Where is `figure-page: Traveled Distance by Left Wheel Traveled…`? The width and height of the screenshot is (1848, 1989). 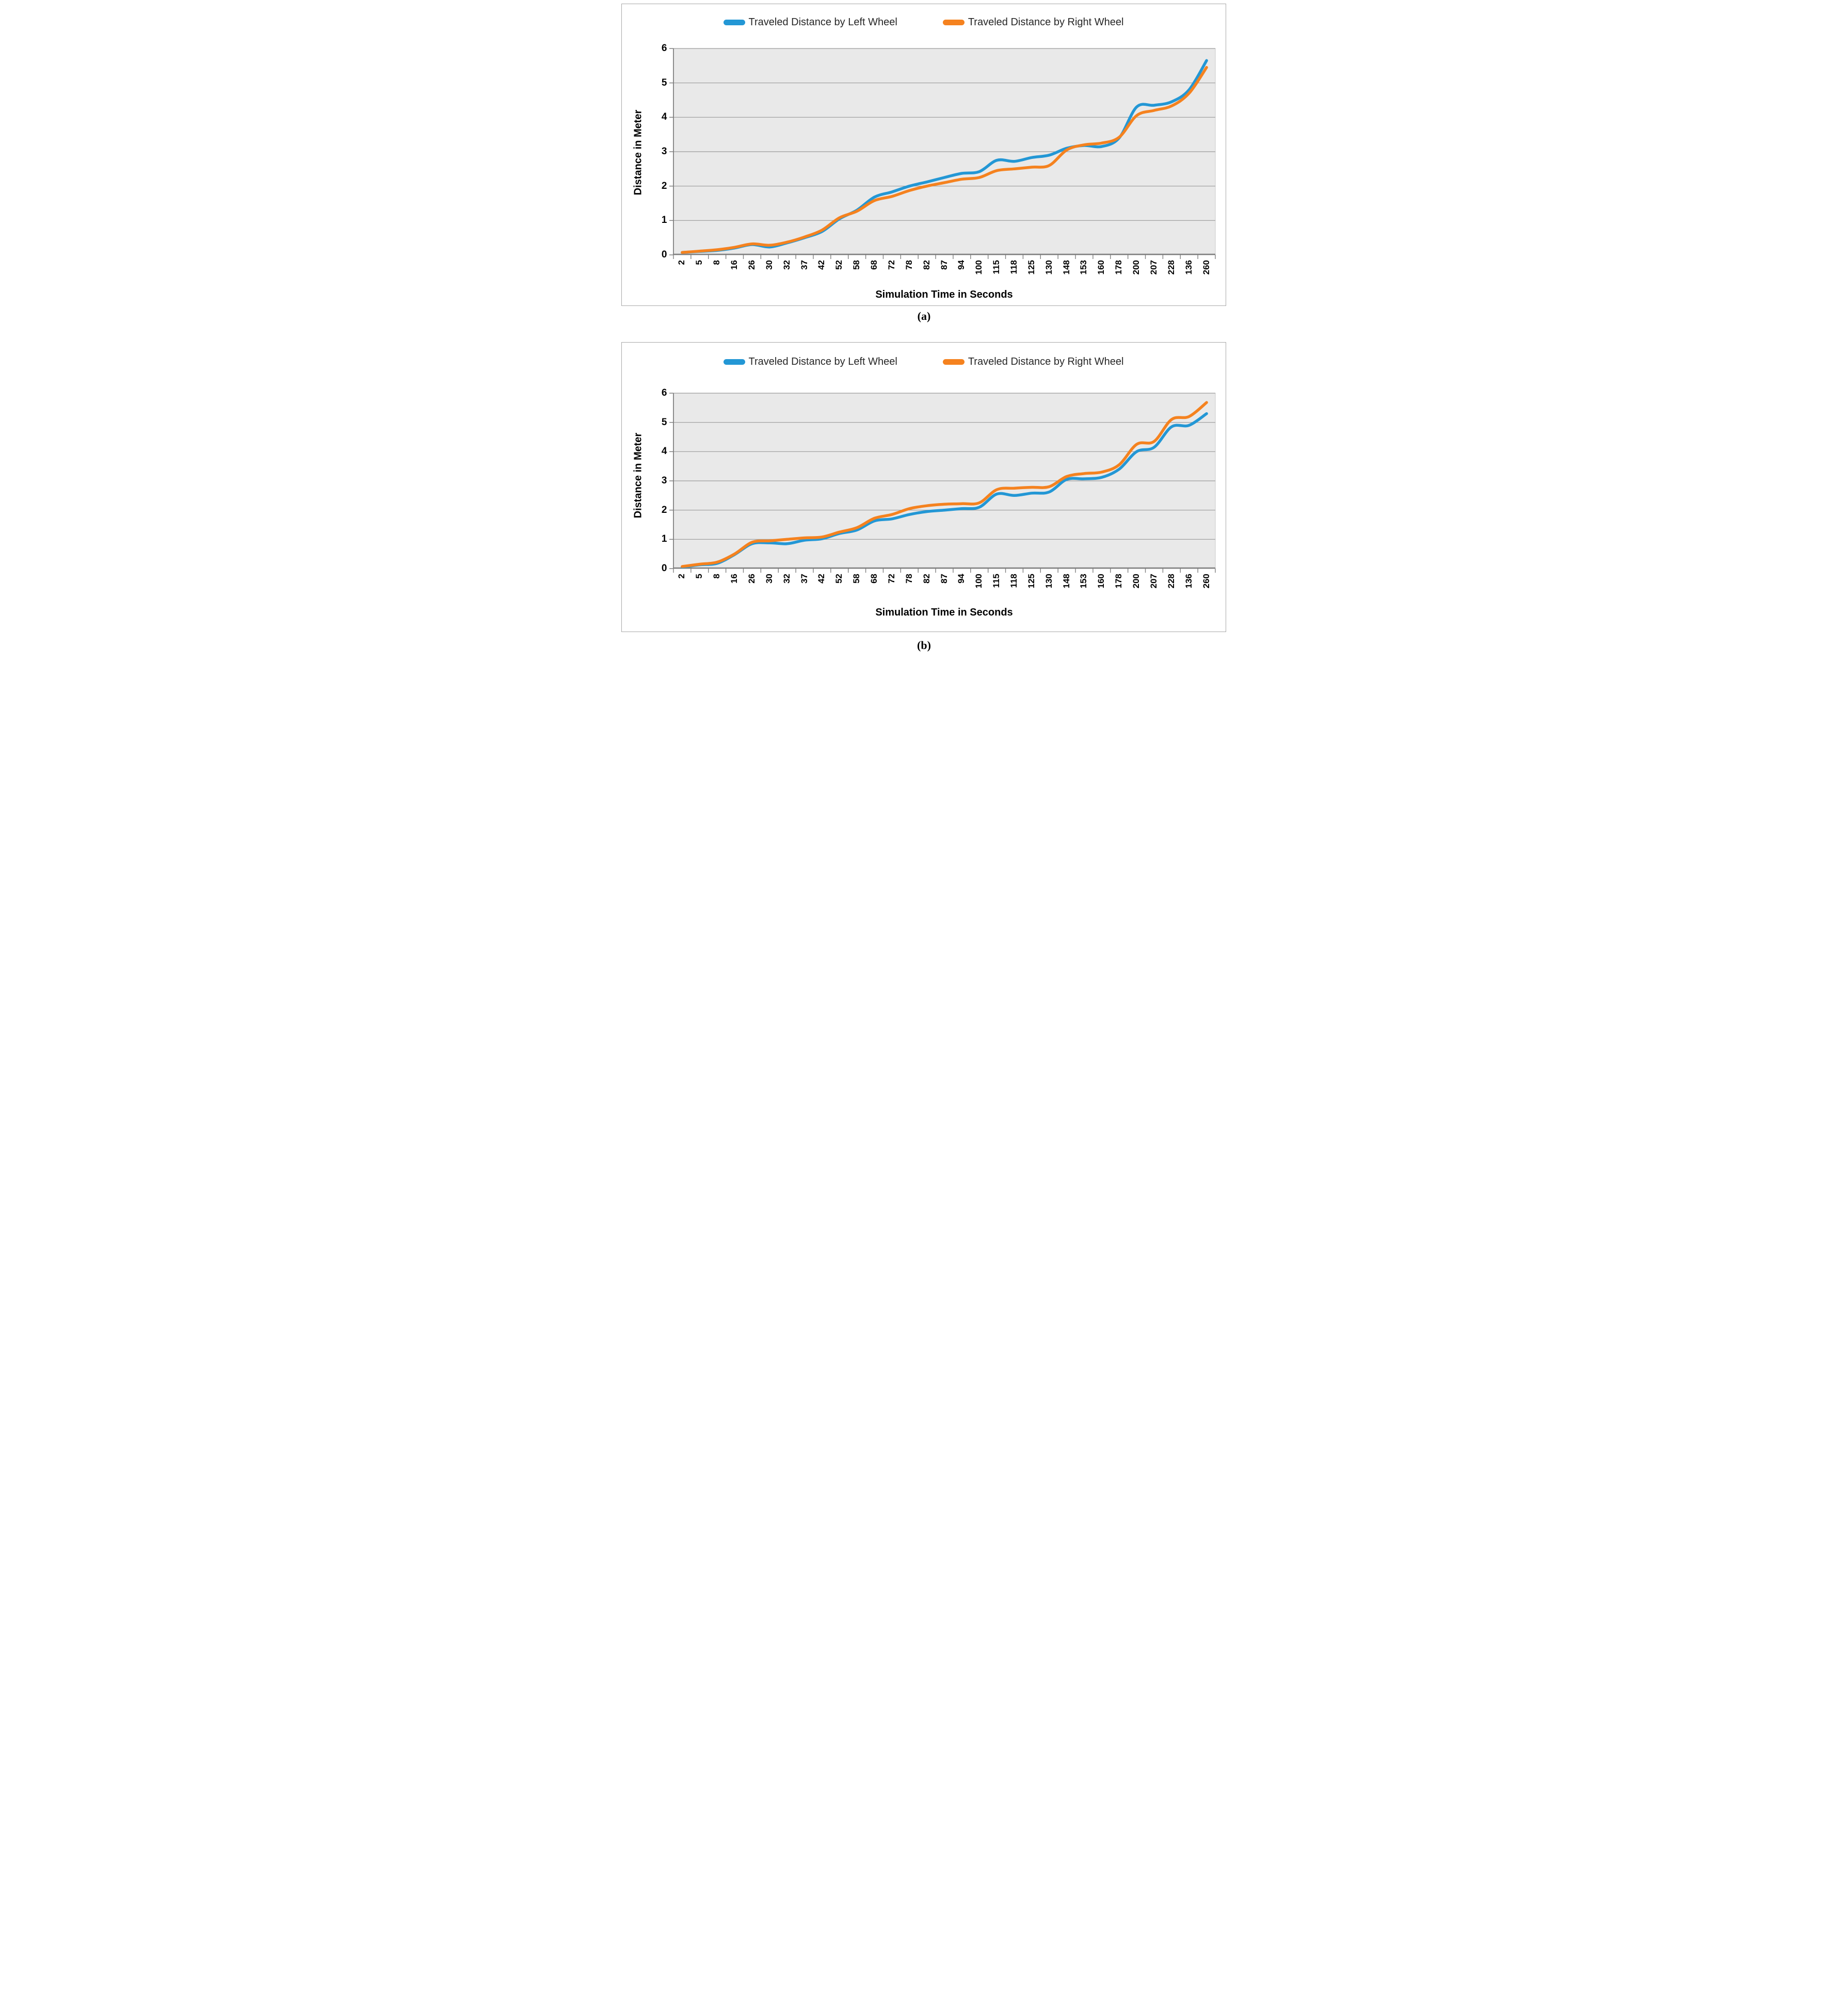 figure-page: Traveled Distance by Left Wheel Traveled… is located at coordinates (924, 332).